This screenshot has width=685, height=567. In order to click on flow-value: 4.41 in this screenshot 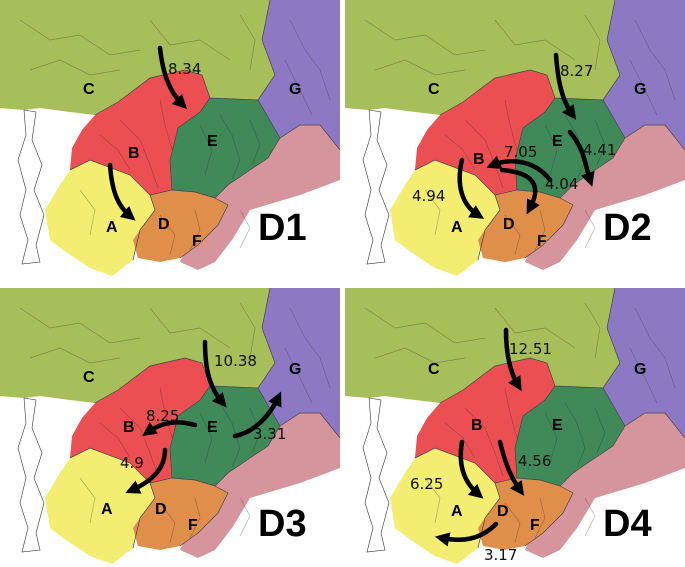, I will do `click(599, 150)`.